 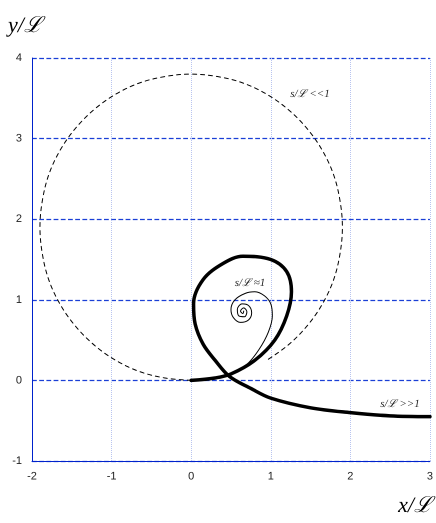 What do you see at coordinates (350, 476) in the screenshot?
I see `x-tick-label: 2` at bounding box center [350, 476].